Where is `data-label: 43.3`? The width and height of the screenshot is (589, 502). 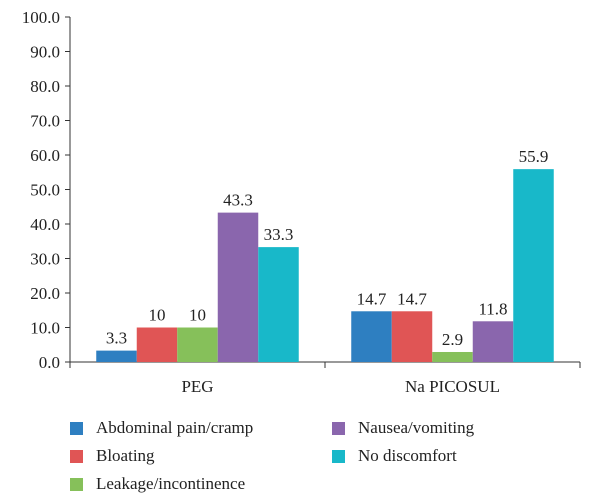
data-label: 43.3 is located at coordinates (238, 200).